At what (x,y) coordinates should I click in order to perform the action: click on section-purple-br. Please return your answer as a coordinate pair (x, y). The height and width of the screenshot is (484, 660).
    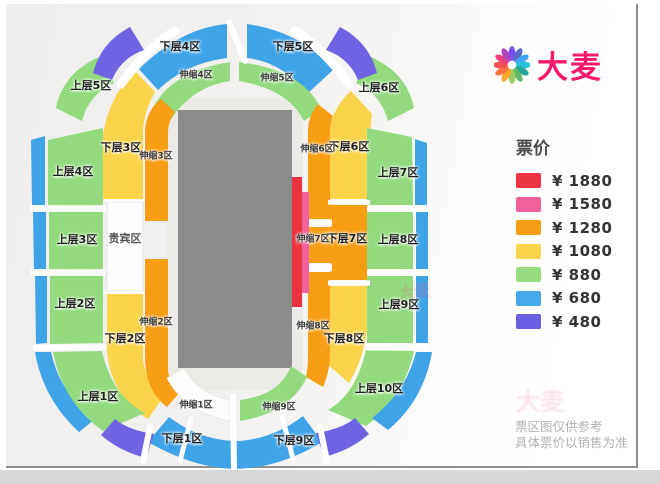
    Looking at the image, I should click on (342, 437).